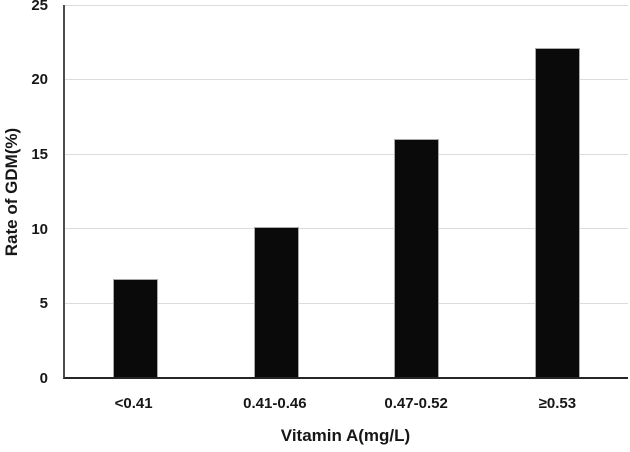  What do you see at coordinates (43, 304) in the screenshot?
I see `y-tick-label: 5` at bounding box center [43, 304].